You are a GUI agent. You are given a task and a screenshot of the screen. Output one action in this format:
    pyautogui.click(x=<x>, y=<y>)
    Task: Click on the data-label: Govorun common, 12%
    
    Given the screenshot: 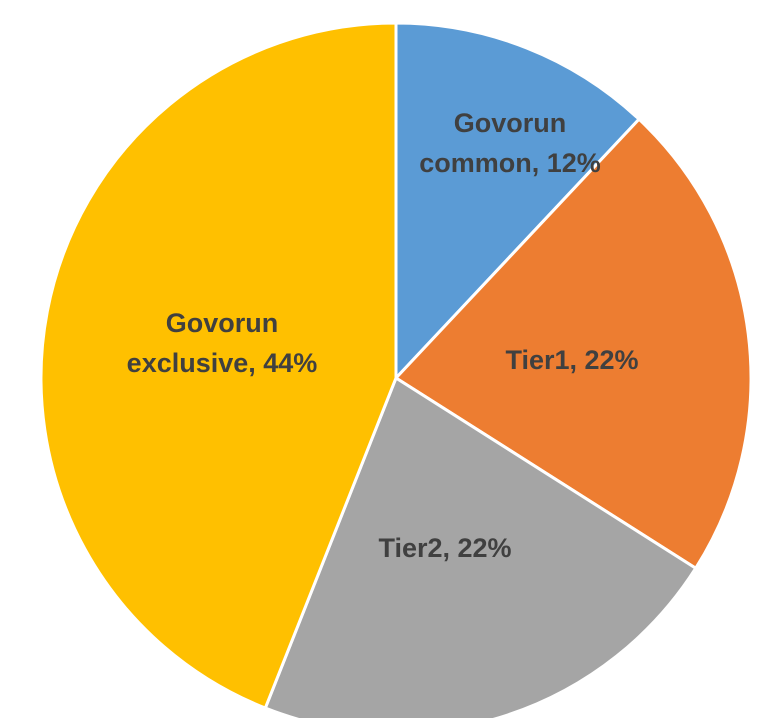 What is the action you would take?
    pyautogui.click(x=510, y=143)
    